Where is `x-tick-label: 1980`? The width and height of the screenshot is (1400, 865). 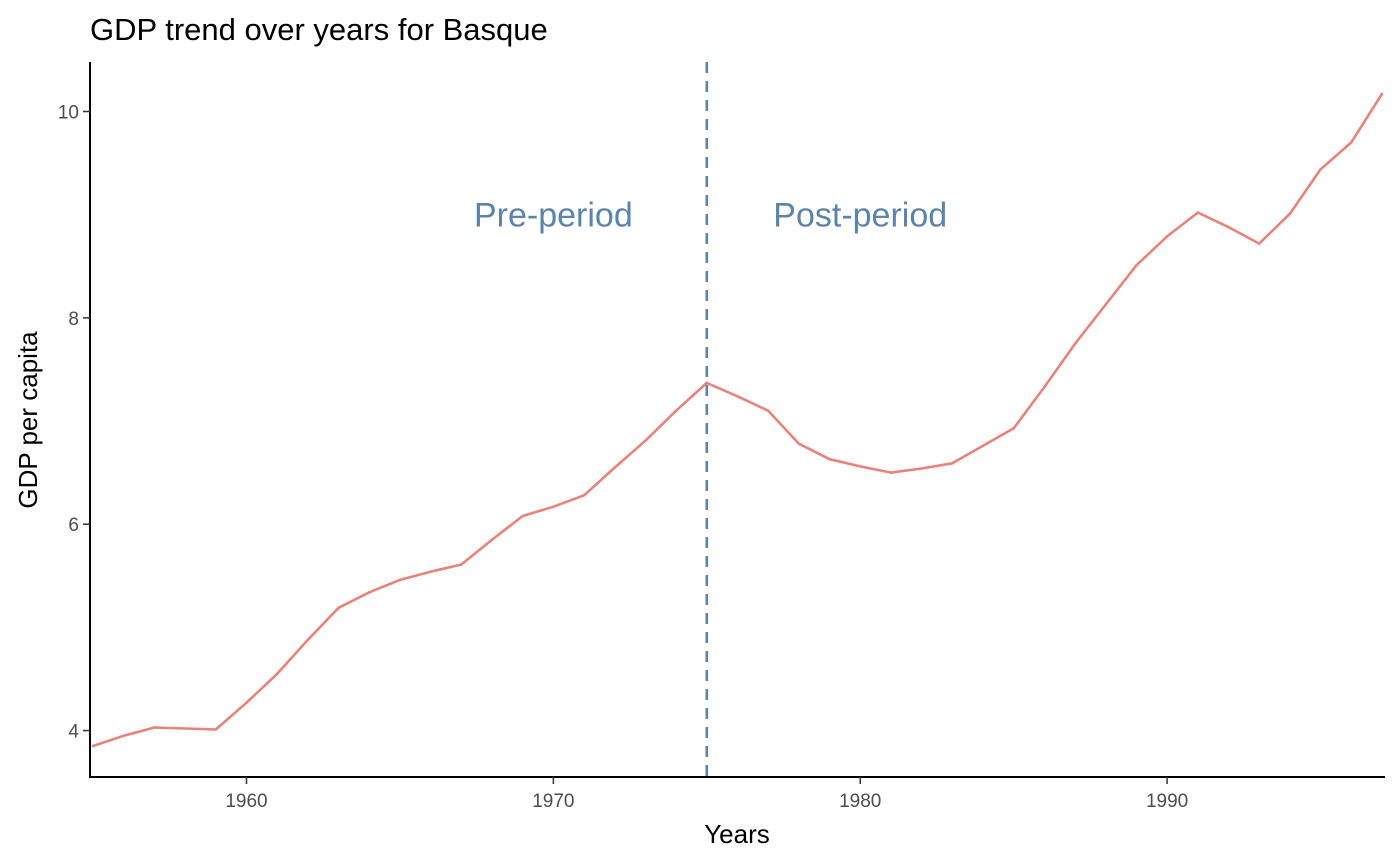 x-tick-label: 1980 is located at coordinates (860, 801).